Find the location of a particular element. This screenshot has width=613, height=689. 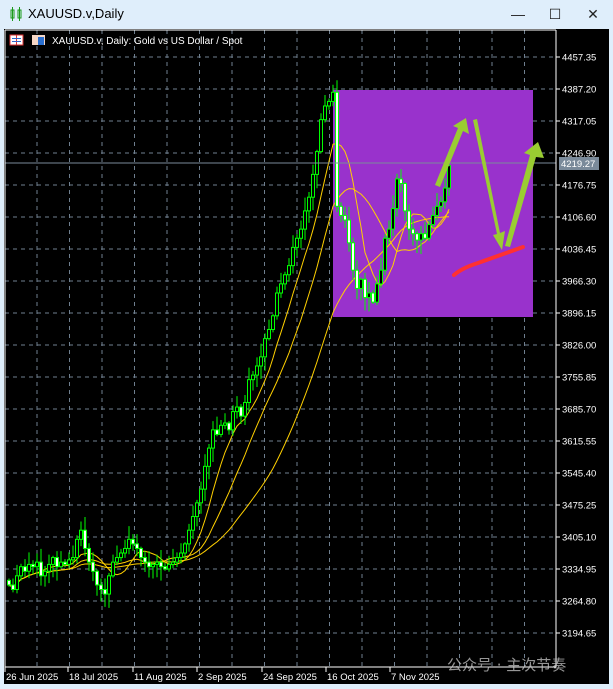

candlestick-app-icon is located at coordinates (16, 14).